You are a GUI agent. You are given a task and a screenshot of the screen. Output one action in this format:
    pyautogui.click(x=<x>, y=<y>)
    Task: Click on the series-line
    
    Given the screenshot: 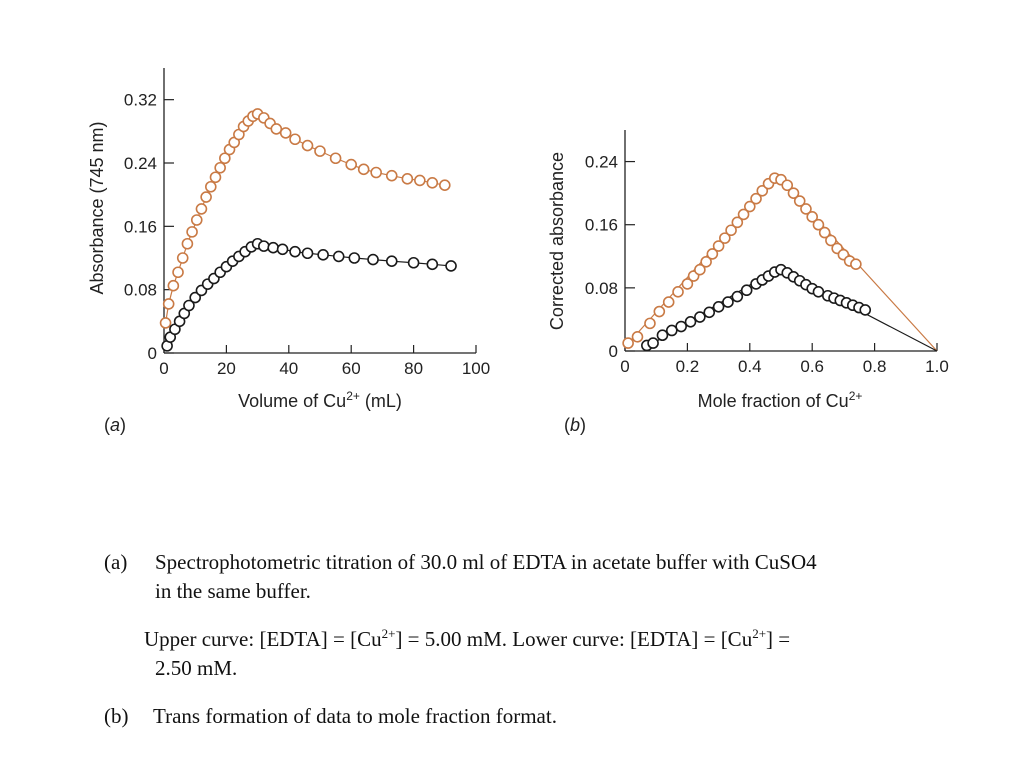 What is the action you would take?
    pyautogui.click(x=309, y=295)
    